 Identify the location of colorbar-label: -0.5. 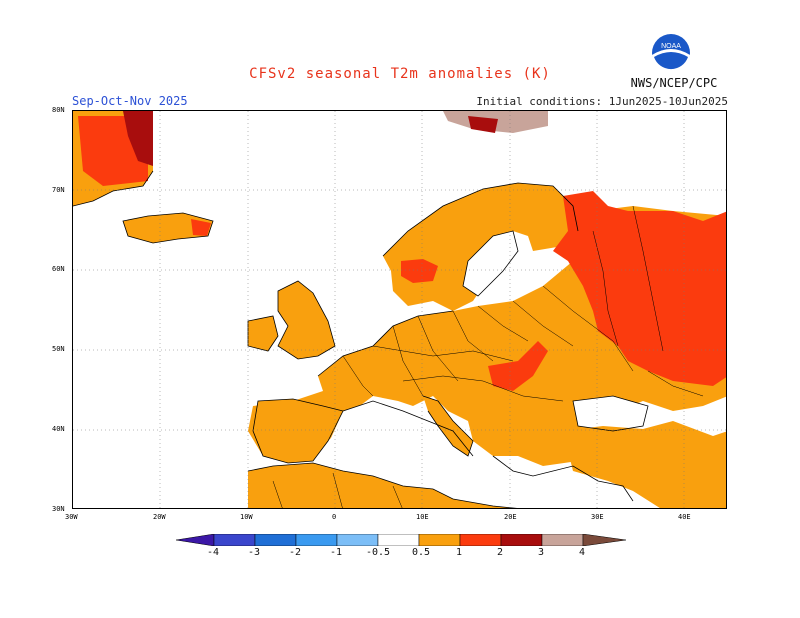
(378, 552).